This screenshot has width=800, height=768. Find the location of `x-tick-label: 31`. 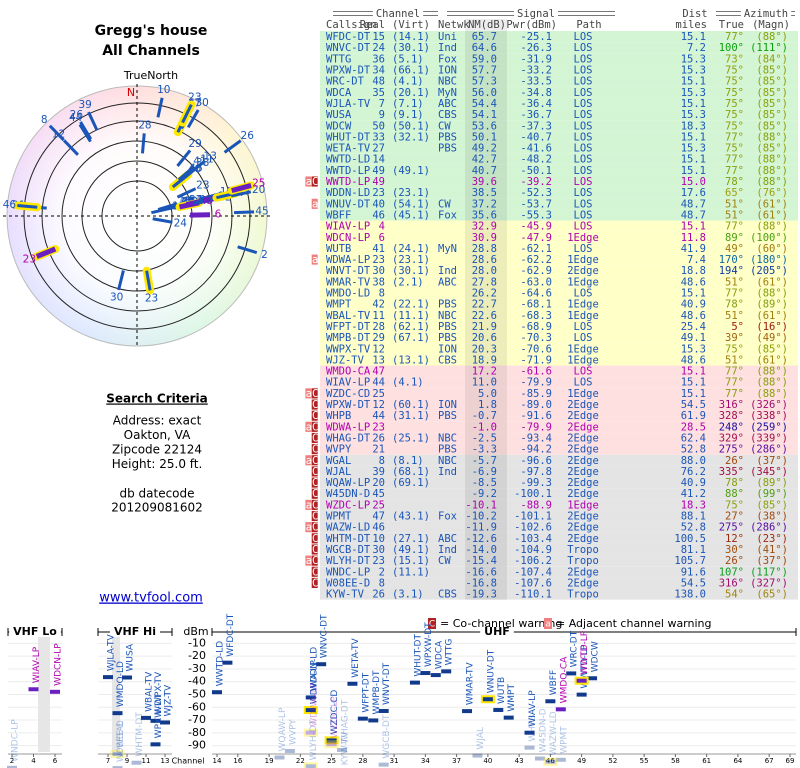

x-tick-label: 31 is located at coordinates (394, 761).